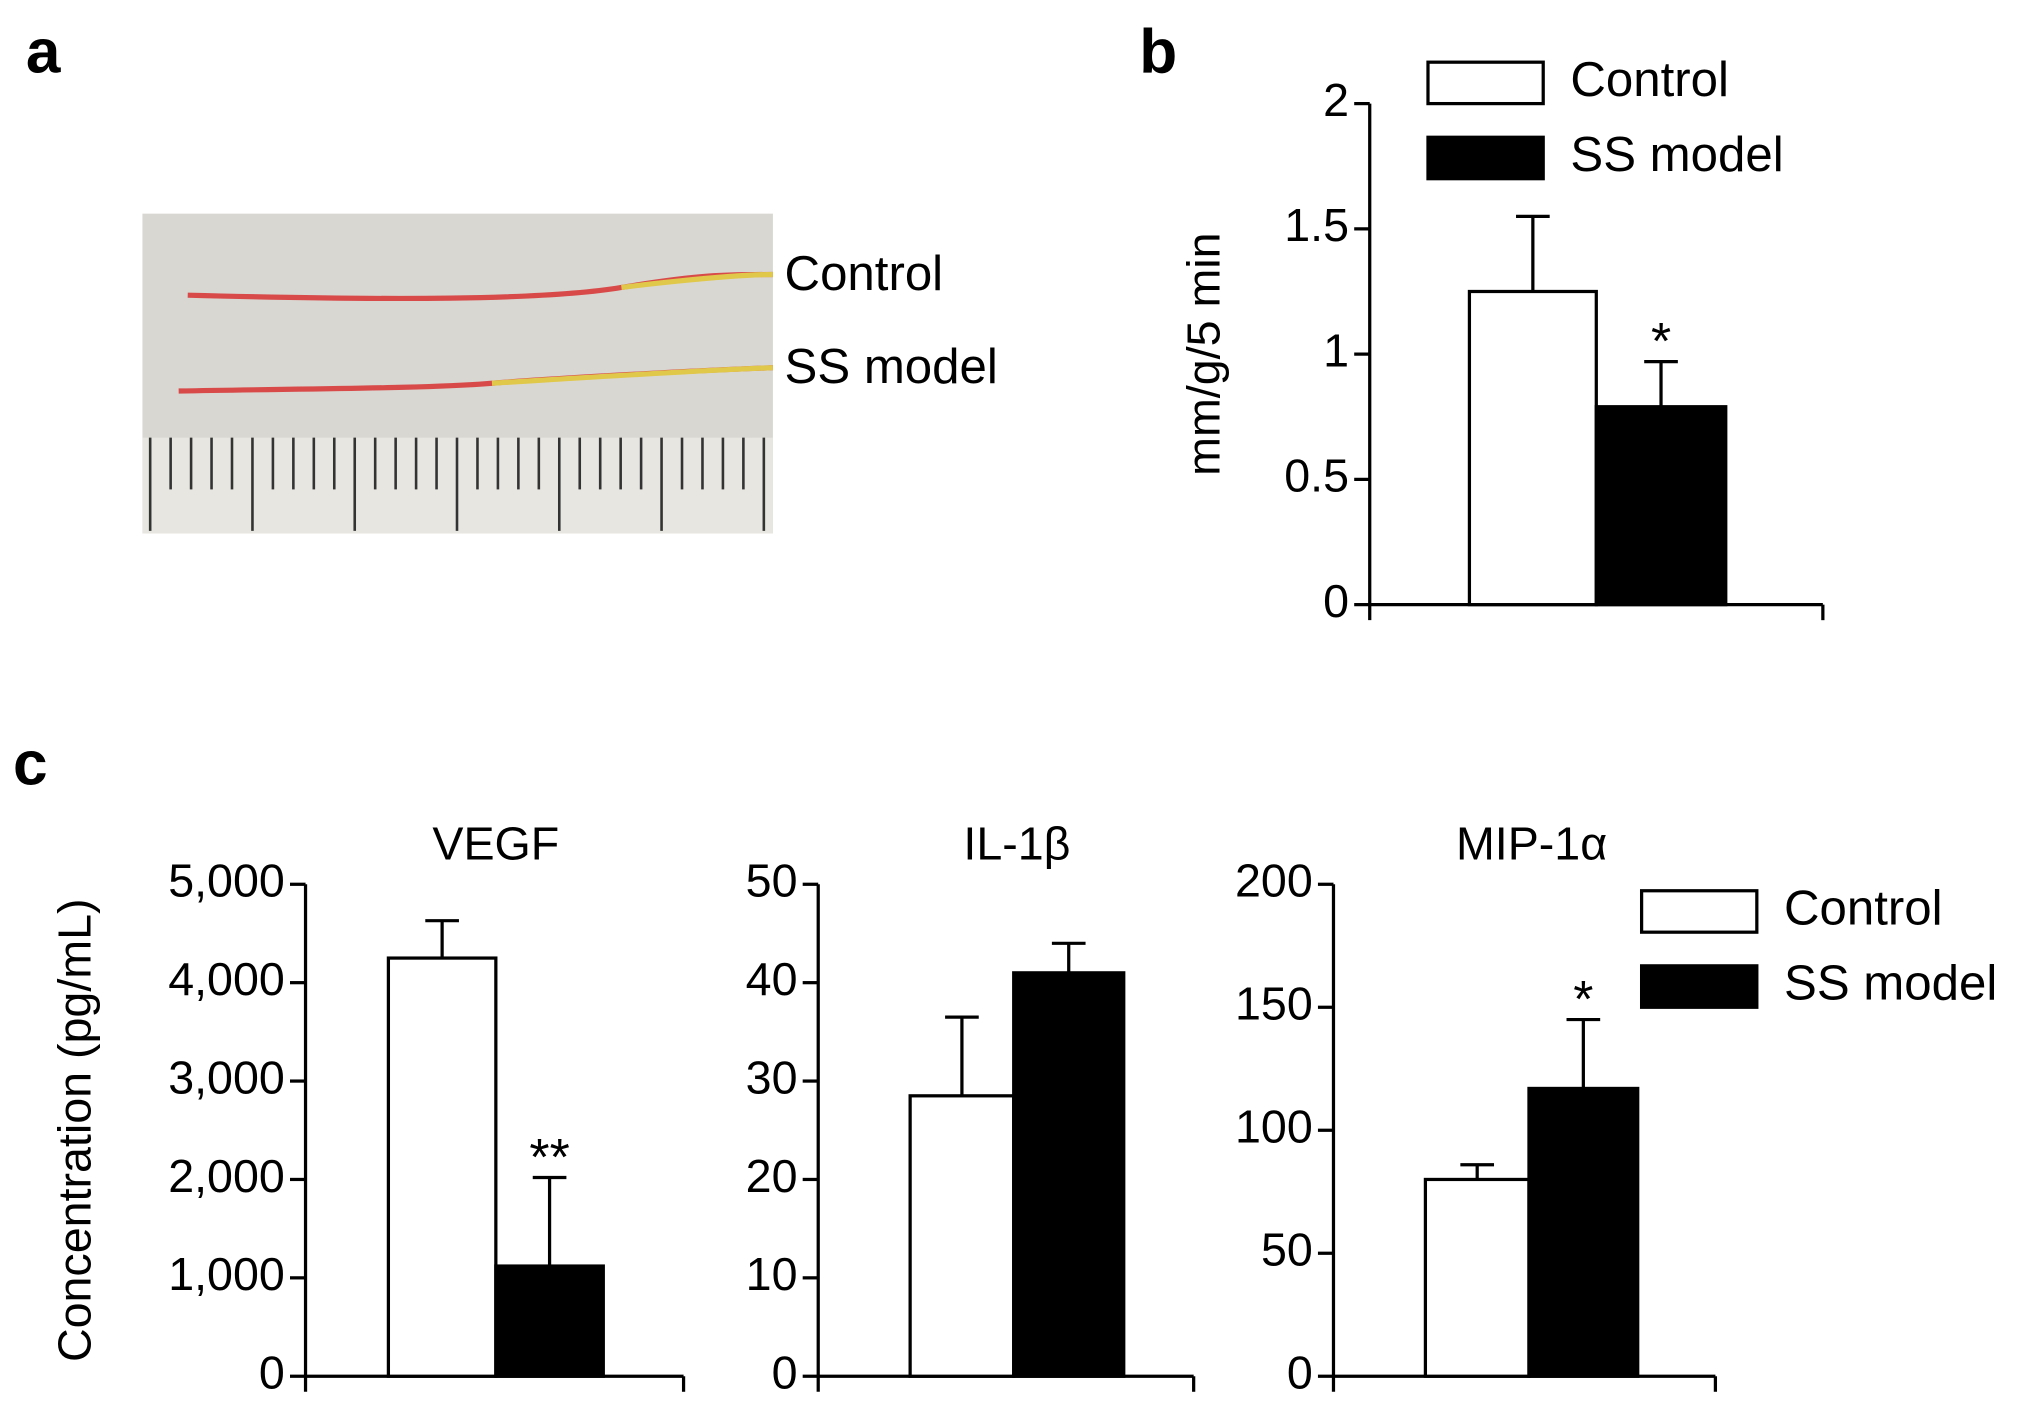 This screenshot has width=2030, height=1419. Describe the element at coordinates (772, 1274) in the screenshot. I see `y-tick-label: 10` at that location.